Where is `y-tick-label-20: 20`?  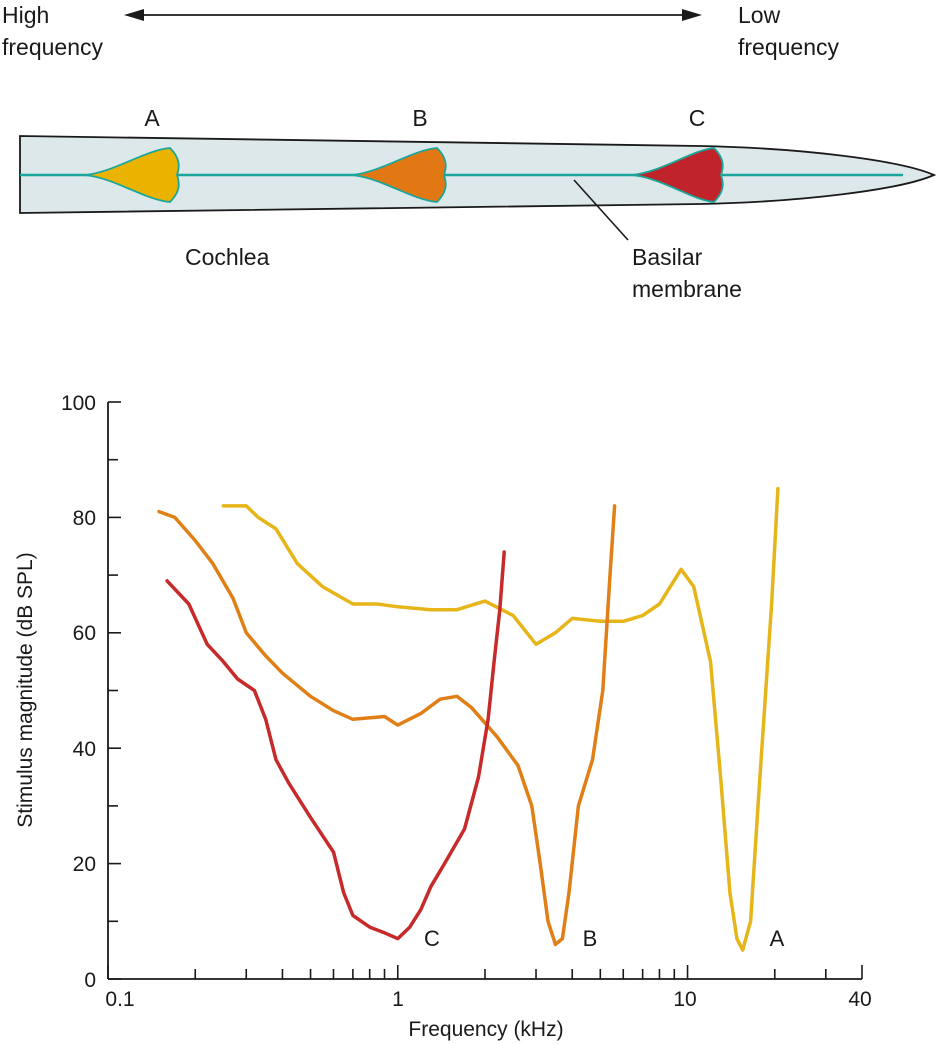
y-tick-label-20: 20 is located at coordinates (84, 864).